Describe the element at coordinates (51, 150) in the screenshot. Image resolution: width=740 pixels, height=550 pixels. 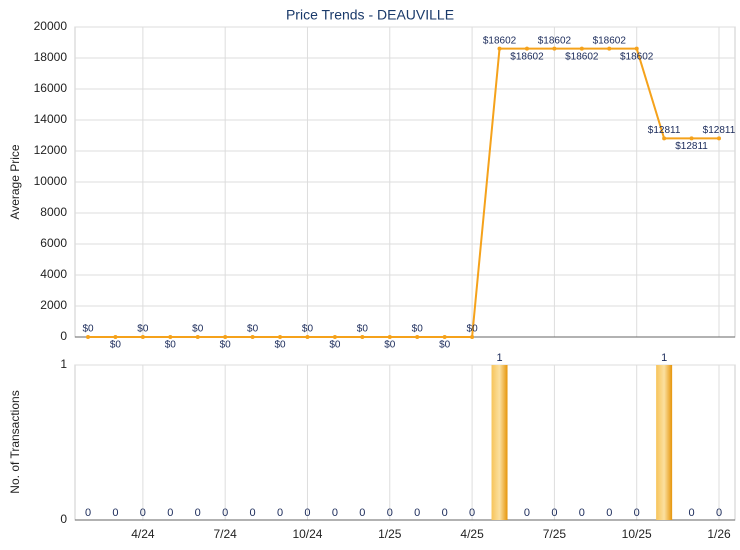
I see `y-tick-label: 12000` at that location.